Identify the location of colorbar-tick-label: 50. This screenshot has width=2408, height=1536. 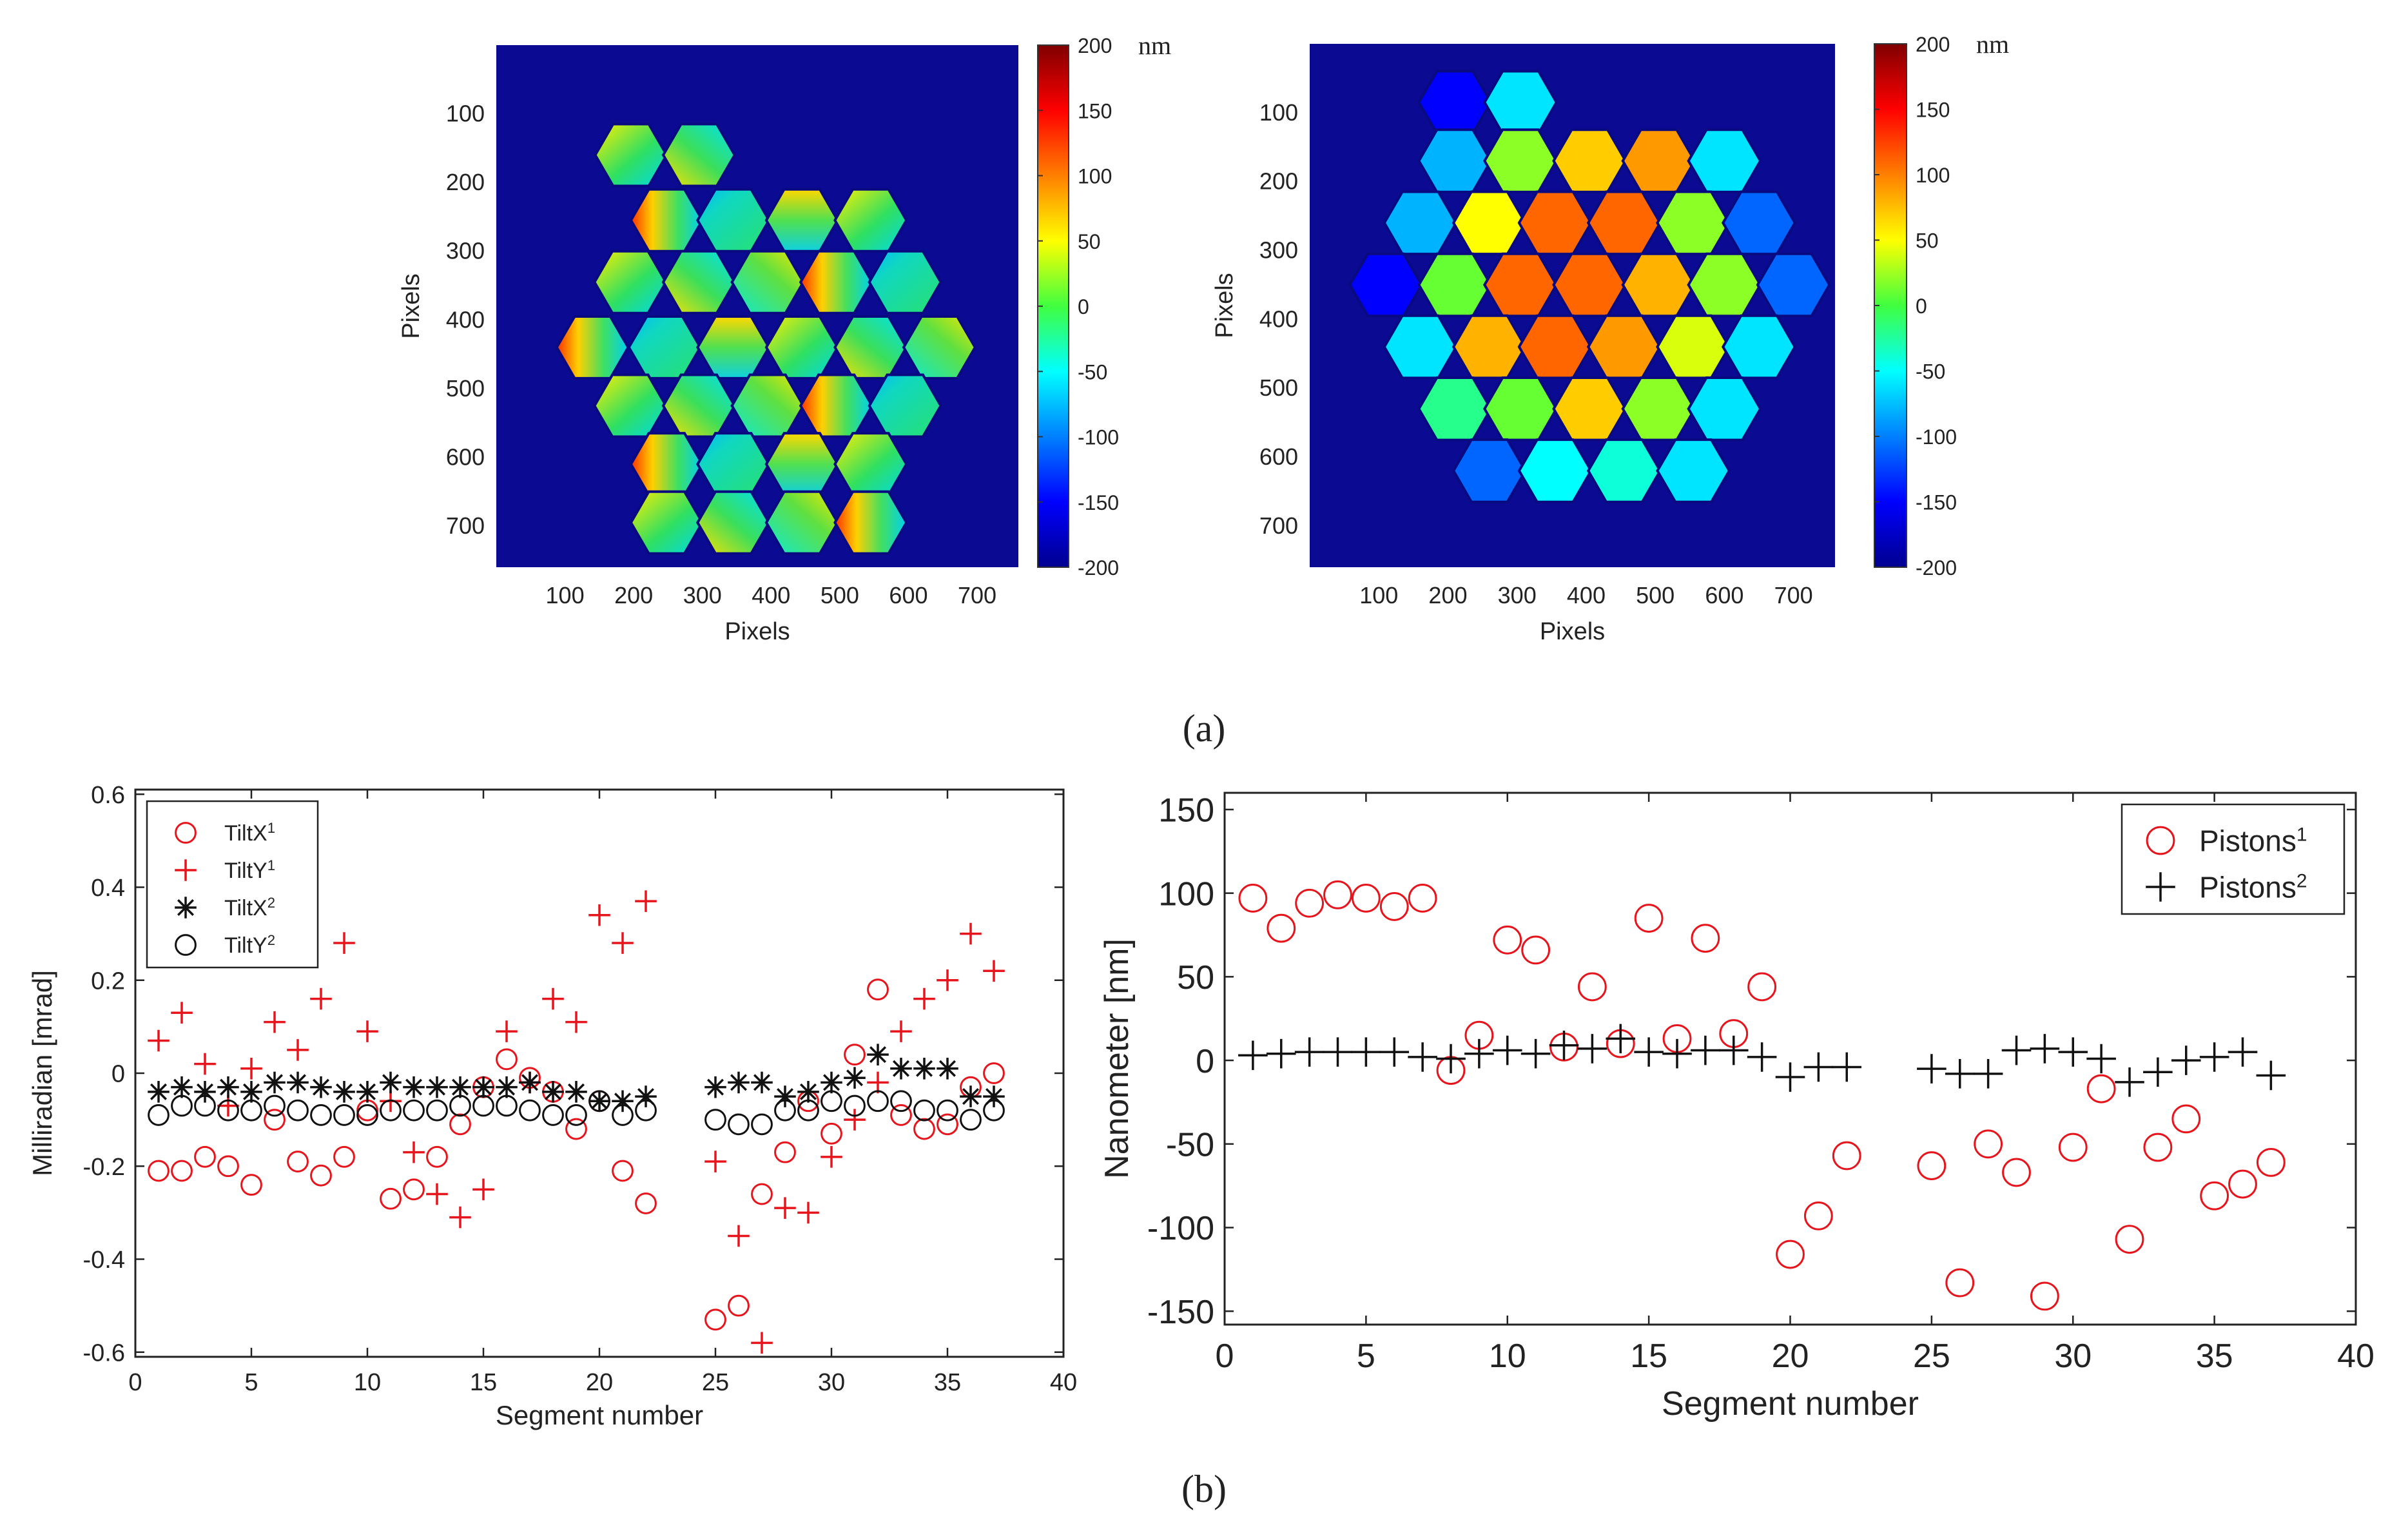
(1089, 241).